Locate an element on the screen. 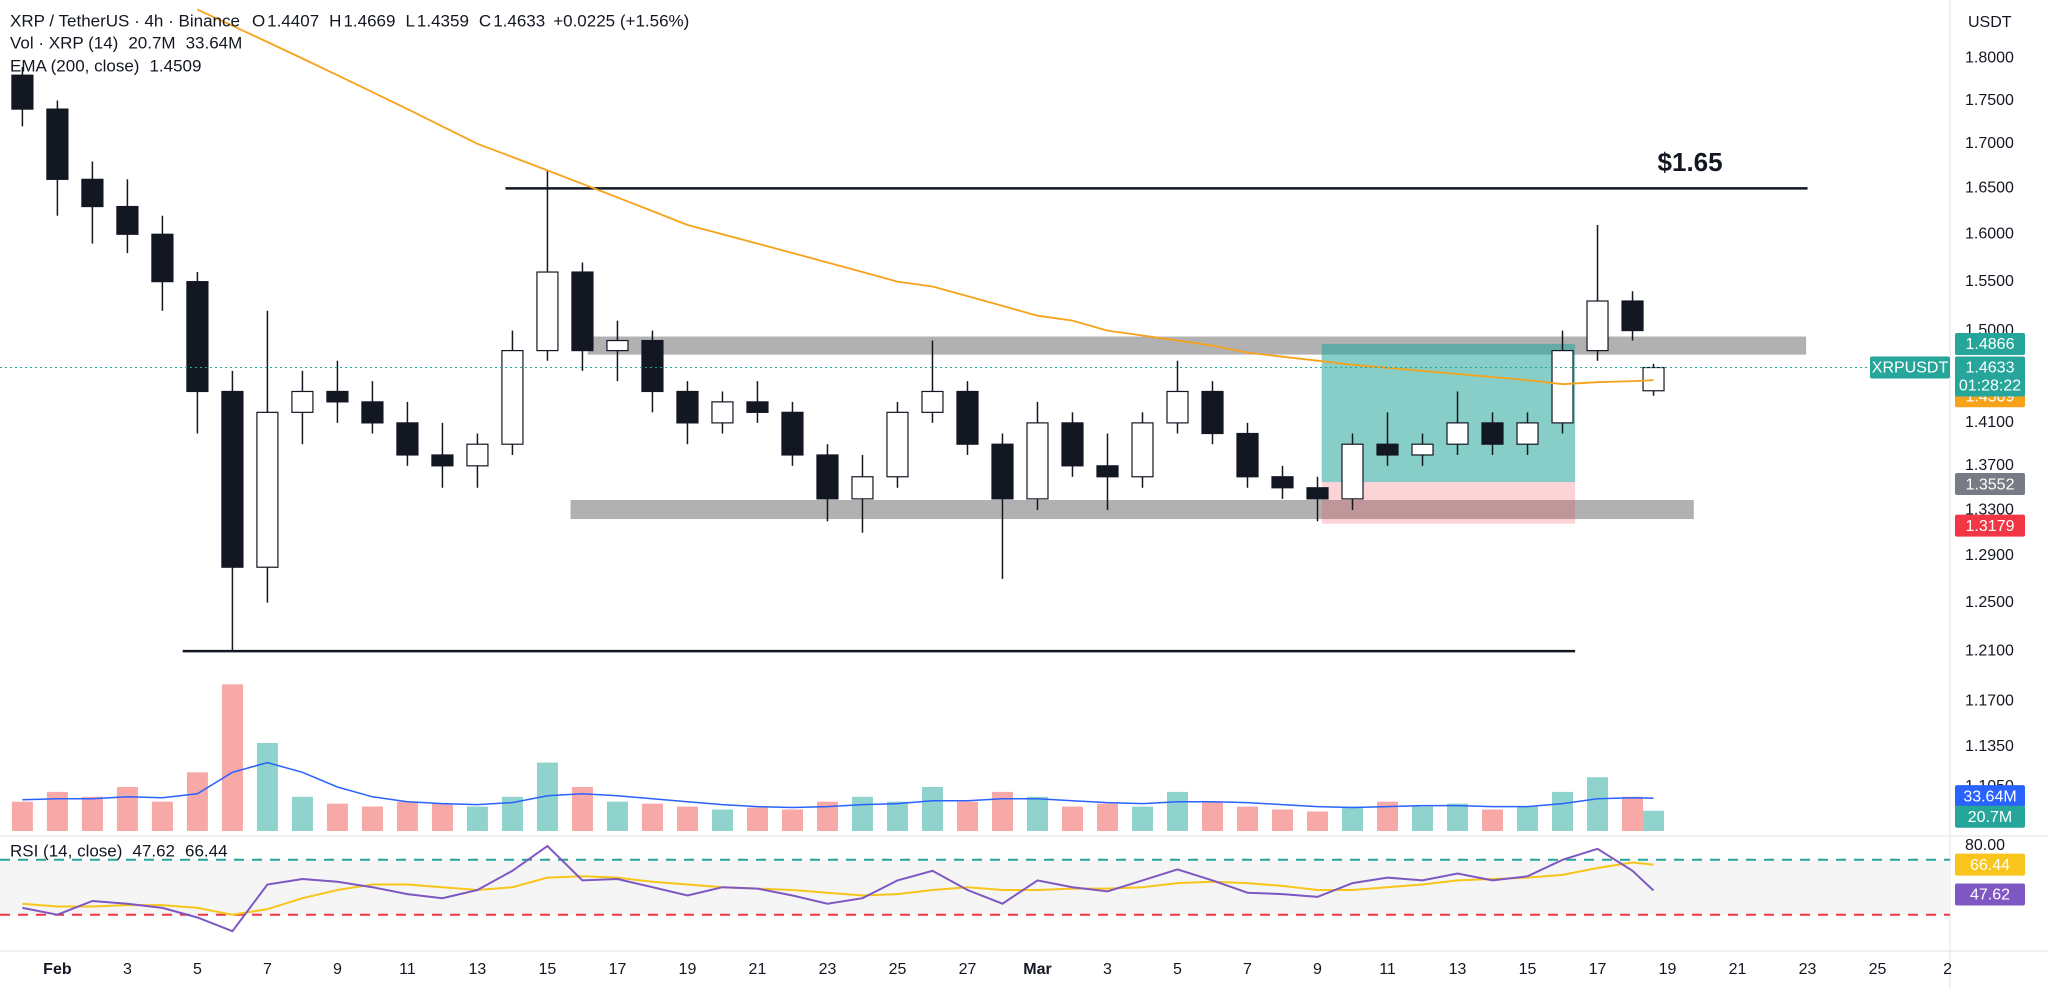 This screenshot has width=2048, height=989. symbol-title: XRP / TetherUS · 4h · Binance is located at coordinates (125, 20).